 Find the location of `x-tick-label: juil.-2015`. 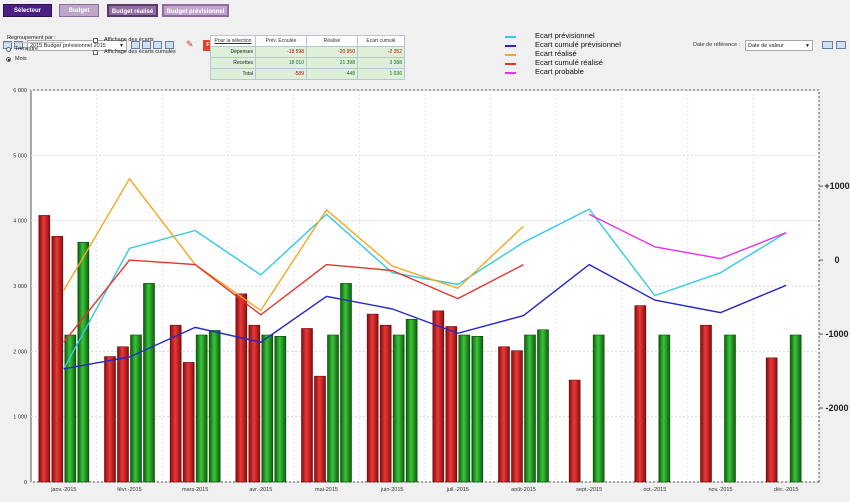

x-tick-label: juil.-2015 is located at coordinates (457, 490).